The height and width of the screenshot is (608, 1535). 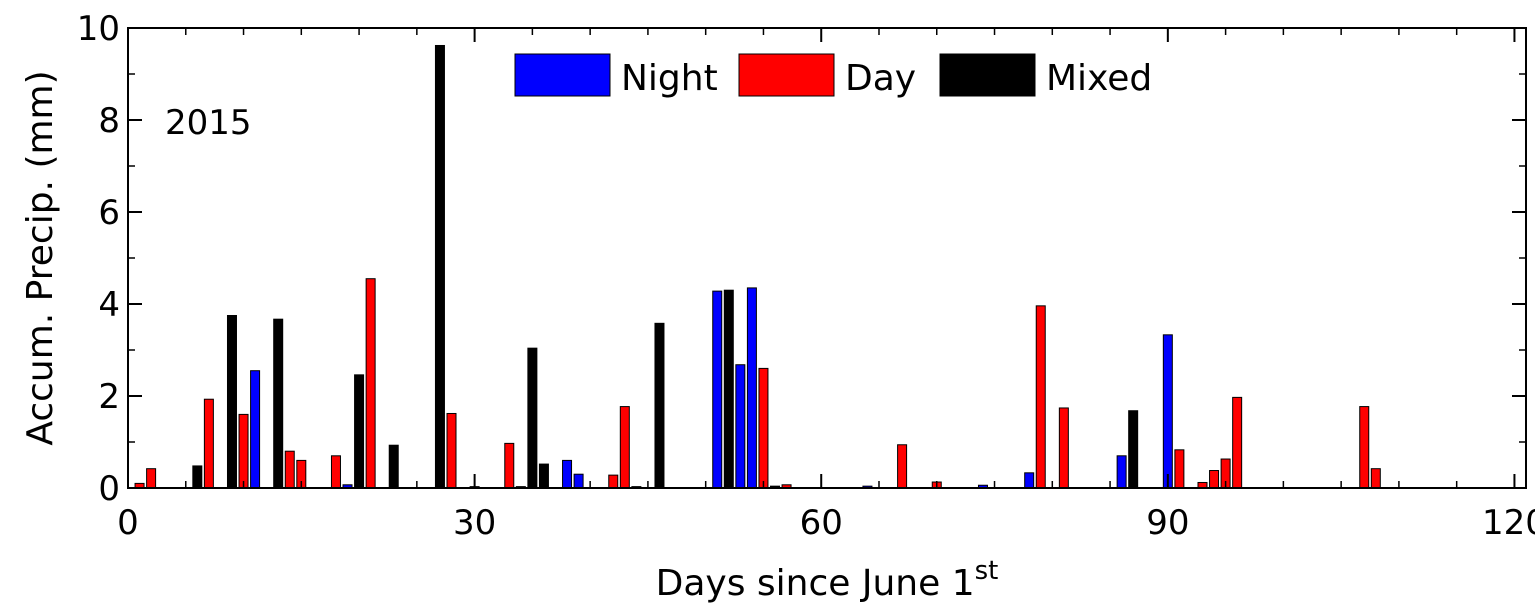 I want to click on y-axis-label: Accum. Precip. (mm), so click(x=40, y=257).